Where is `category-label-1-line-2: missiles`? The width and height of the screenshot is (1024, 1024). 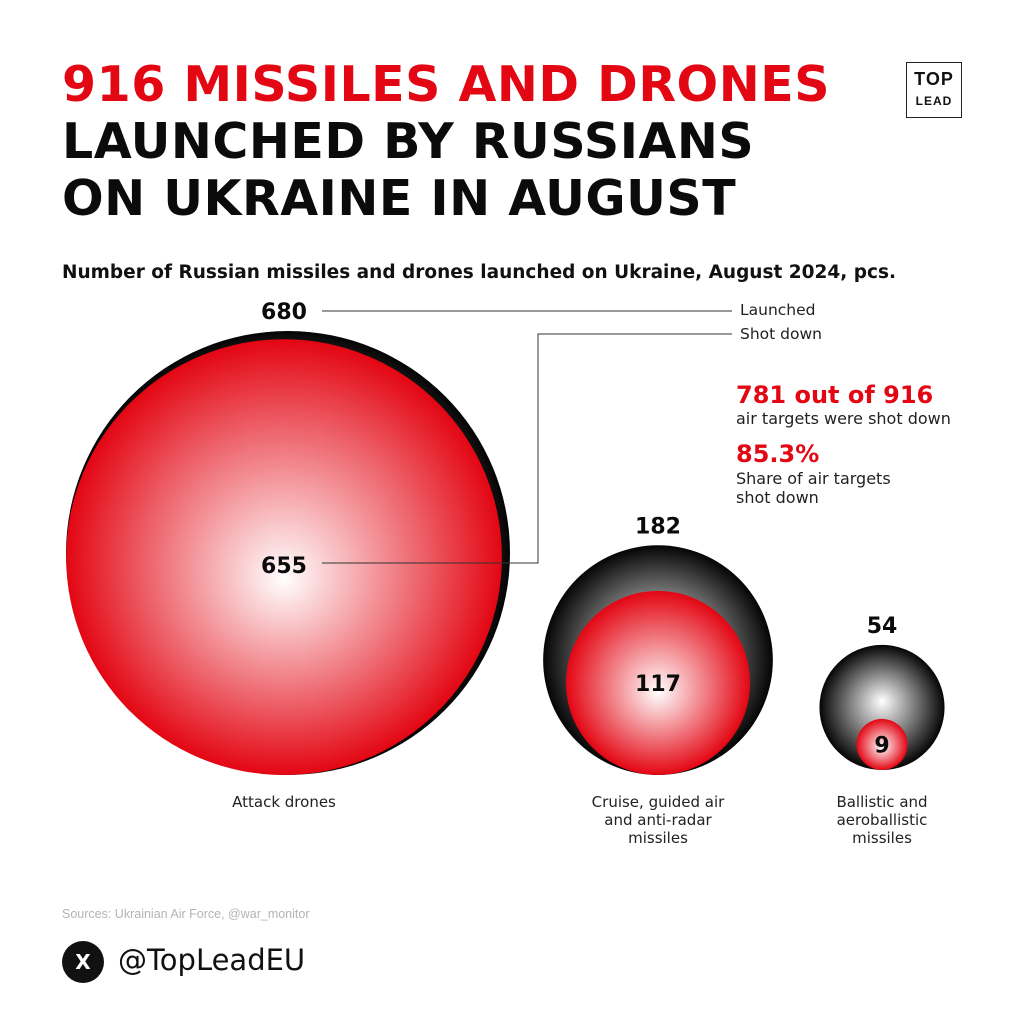 category-label-1-line-2: missiles is located at coordinates (658, 838).